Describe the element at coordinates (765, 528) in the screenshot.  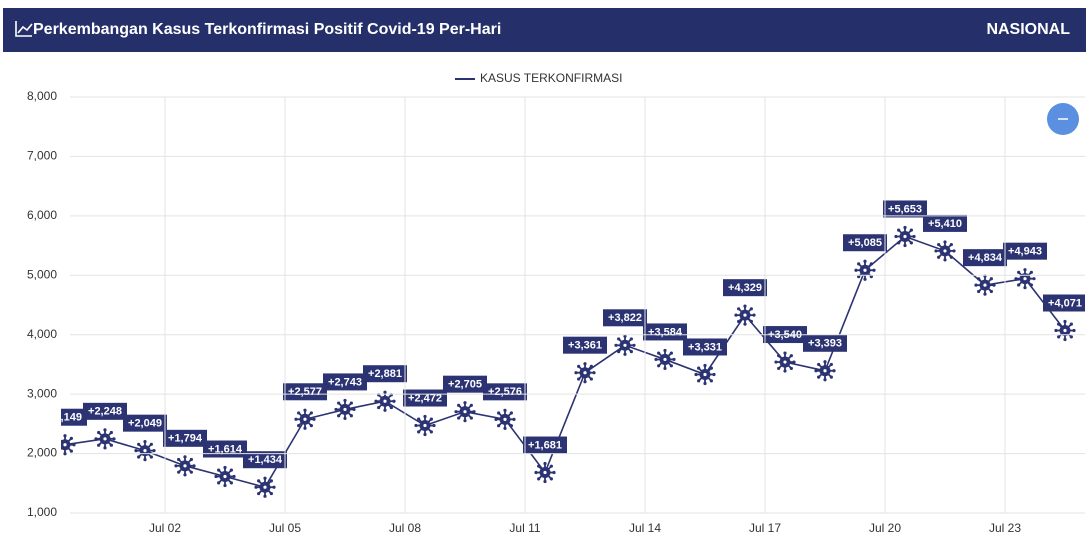
I see `x-tick-label: Jul 17` at that location.